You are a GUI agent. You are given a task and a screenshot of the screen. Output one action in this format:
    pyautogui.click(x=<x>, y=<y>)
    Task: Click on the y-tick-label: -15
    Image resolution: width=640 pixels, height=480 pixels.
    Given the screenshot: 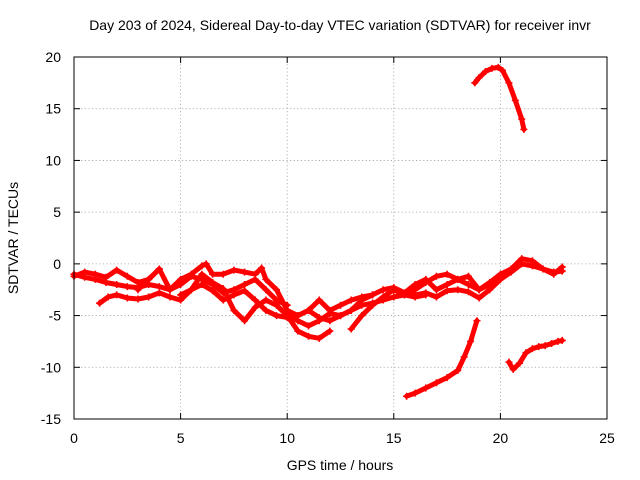 What is the action you would take?
    pyautogui.click(x=51, y=419)
    